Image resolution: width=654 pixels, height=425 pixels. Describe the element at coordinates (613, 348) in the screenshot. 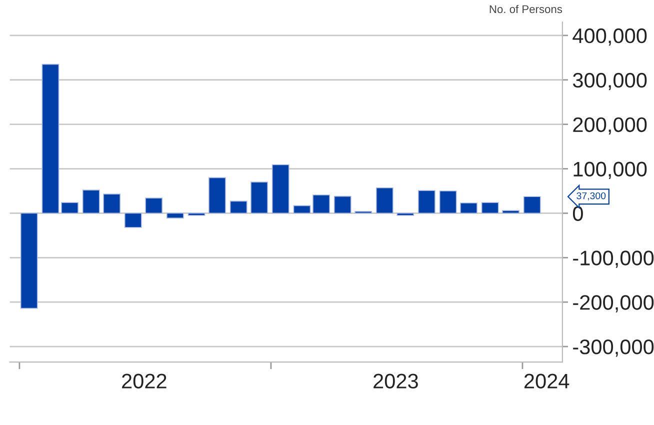

I see `y-tick-label: -300,000` at that location.